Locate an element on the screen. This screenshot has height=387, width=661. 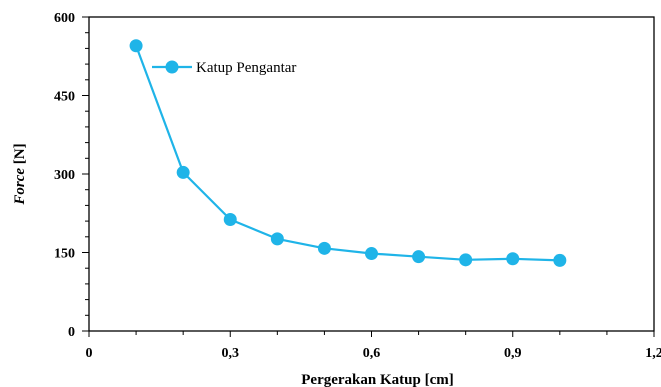
x-tick-label: 1,2 is located at coordinates (653, 353).